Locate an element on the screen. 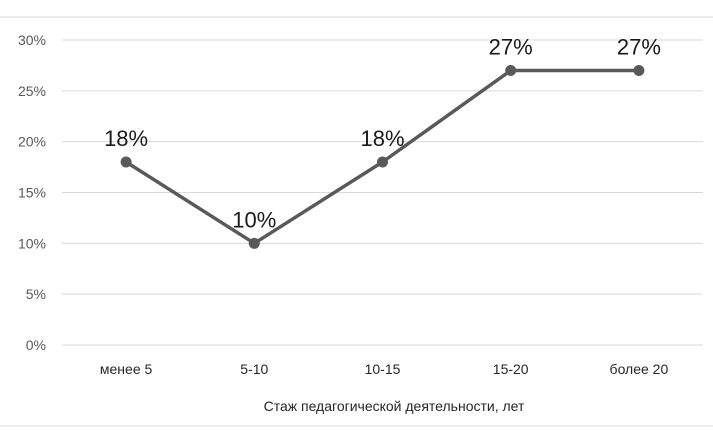 This screenshot has width=713, height=432. x-category-label: 10-15 is located at coordinates (383, 369).